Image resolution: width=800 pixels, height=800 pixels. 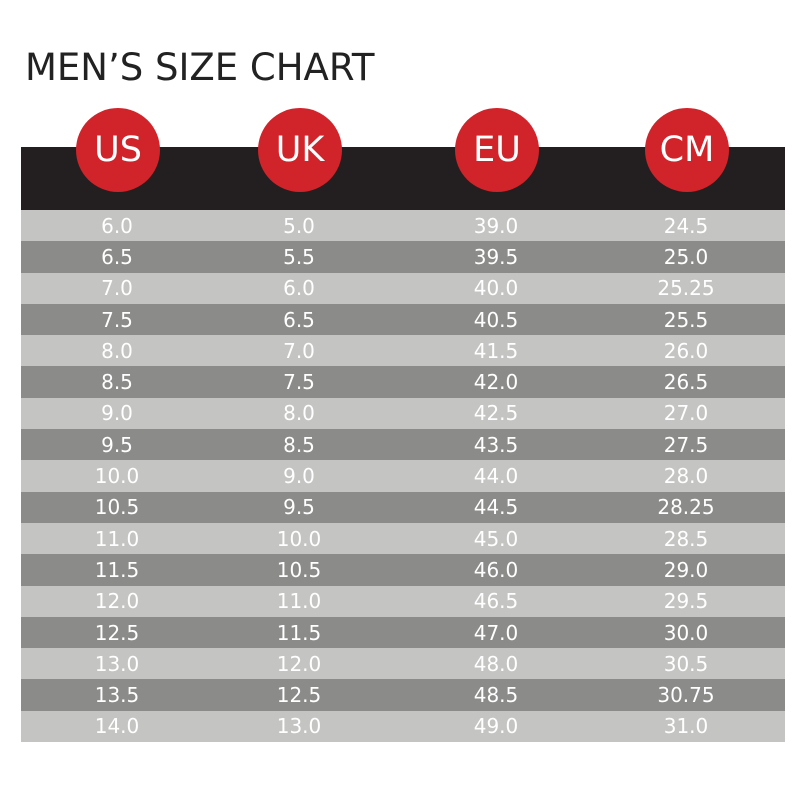 I want to click on table-row: 11.5 10.5 46.0 29.0, so click(x=403, y=570).